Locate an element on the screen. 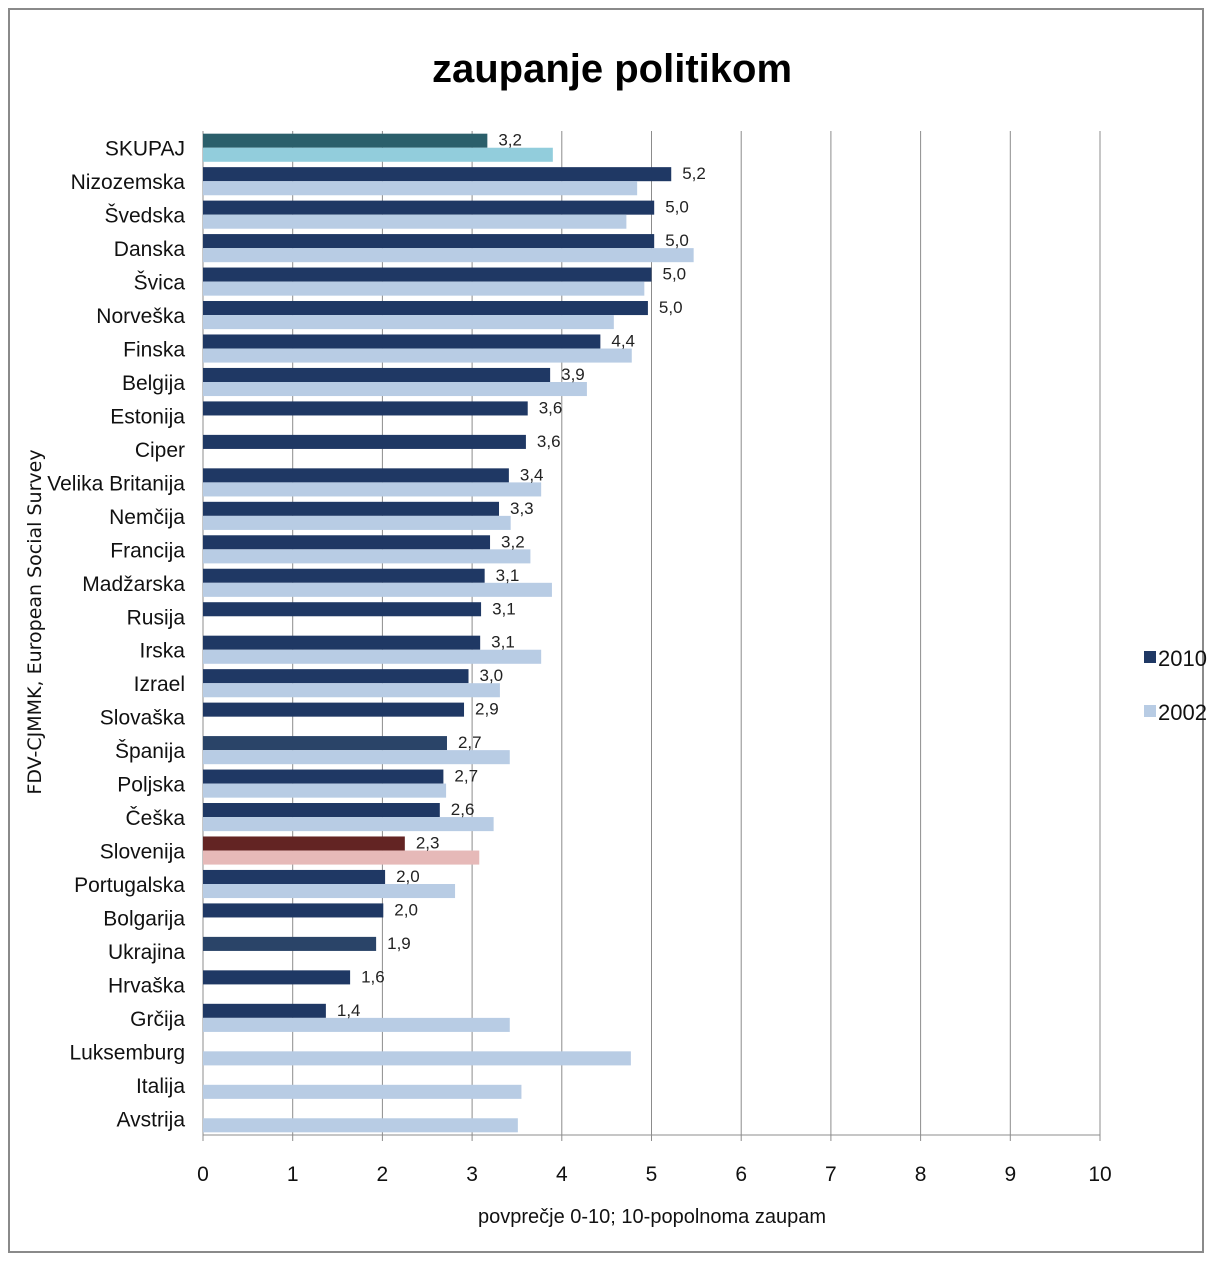 This screenshot has width=1208, height=1261. category-label: Španija is located at coordinates (150, 751).